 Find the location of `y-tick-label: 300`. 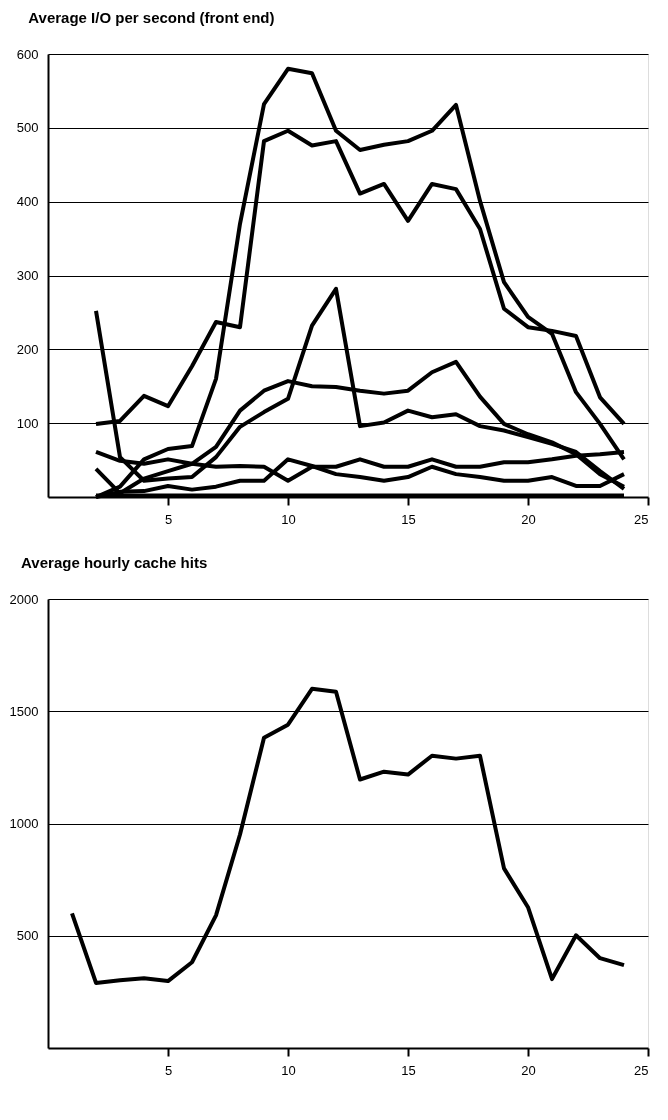

y-tick-label: 300 is located at coordinates (27, 275).